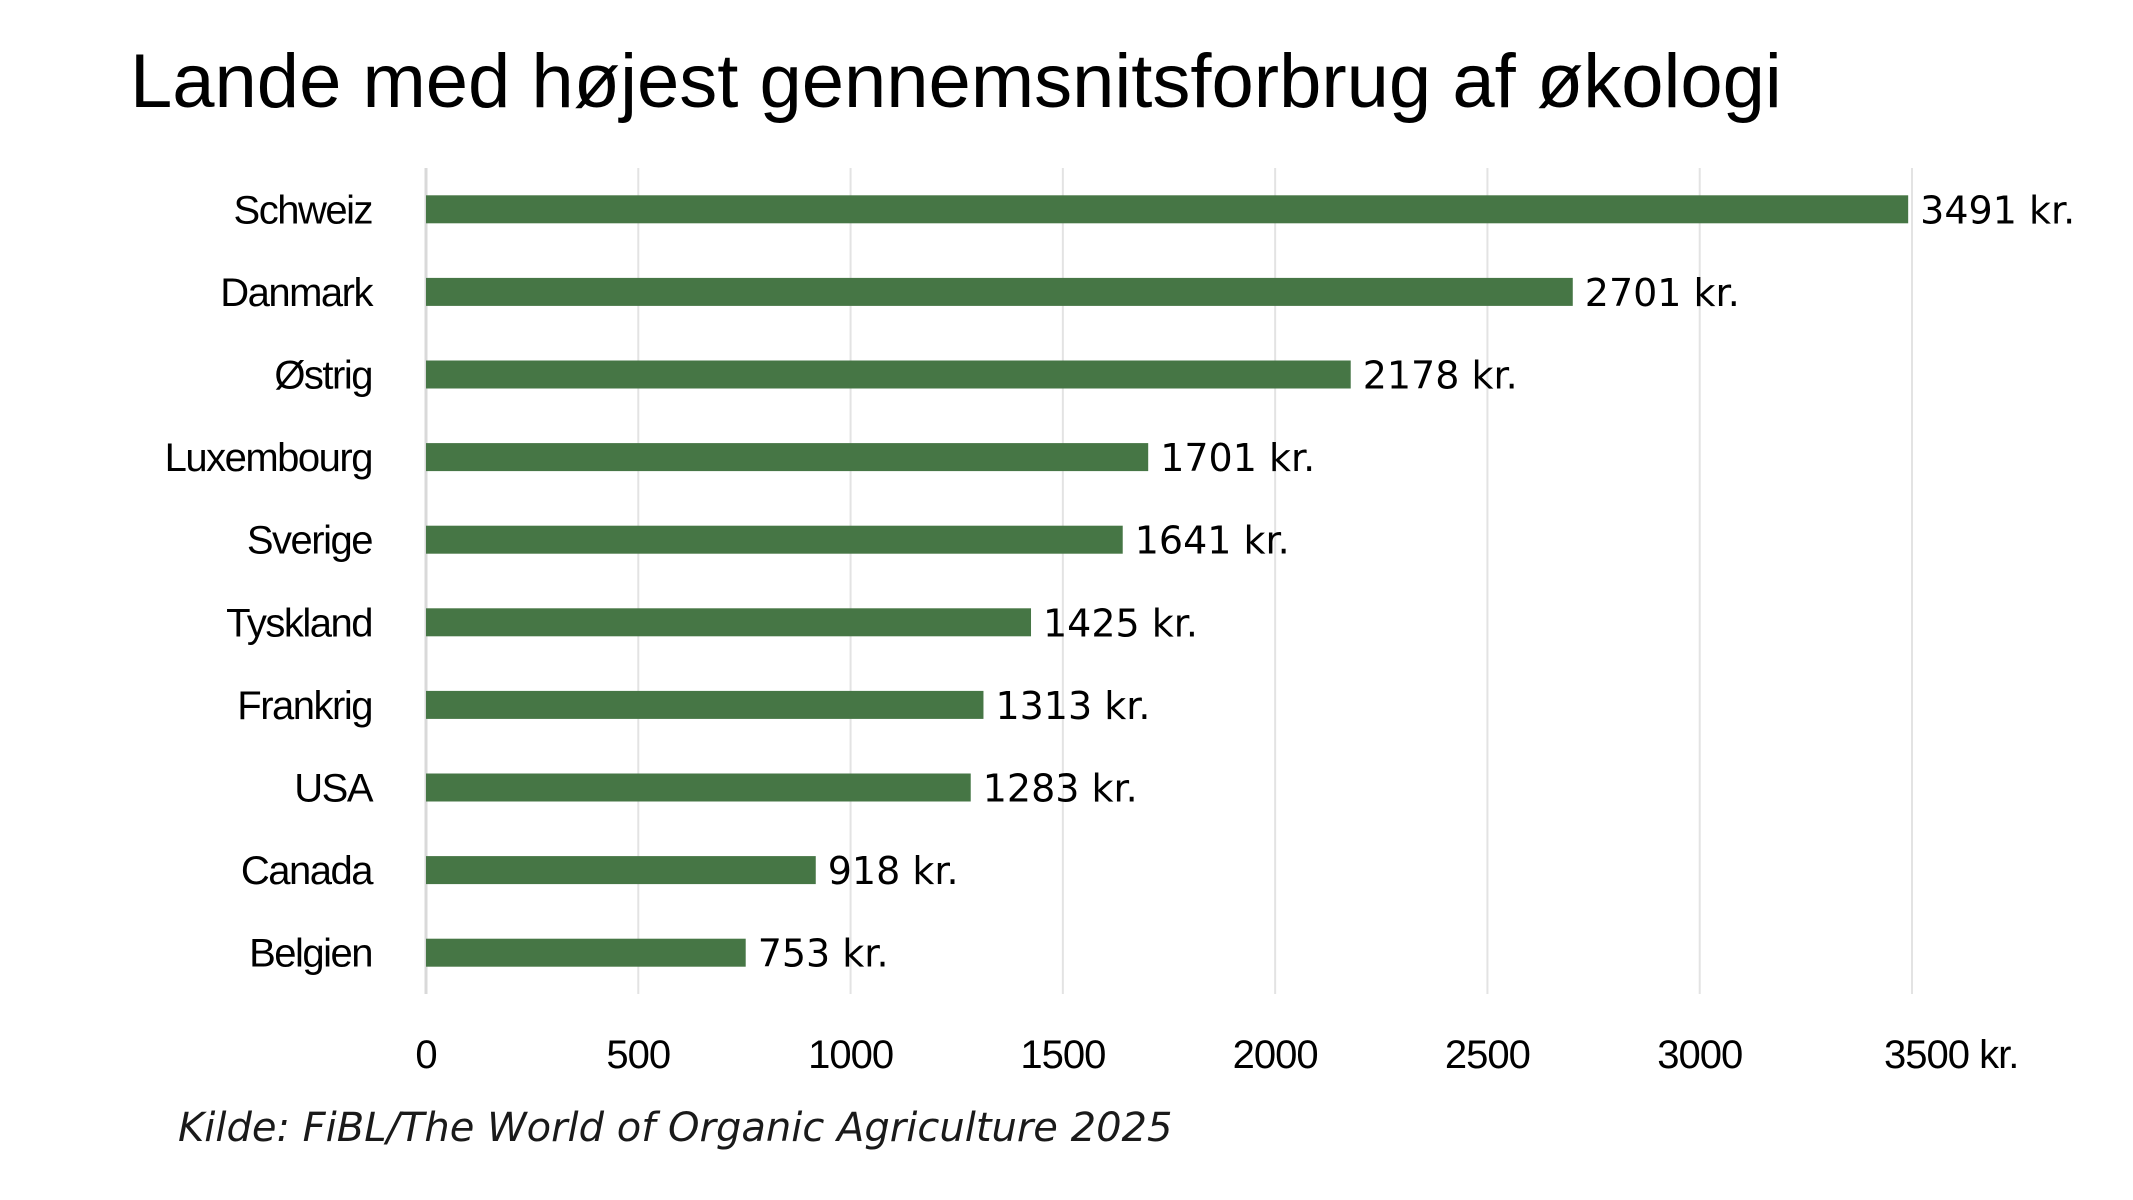 The image size is (2133, 1200). Describe the element at coordinates (1217, 1055) in the screenshot. I see `x-tick-labels: 0 500 1000 1500 2000 2500 3000 3500 kr.` at that location.